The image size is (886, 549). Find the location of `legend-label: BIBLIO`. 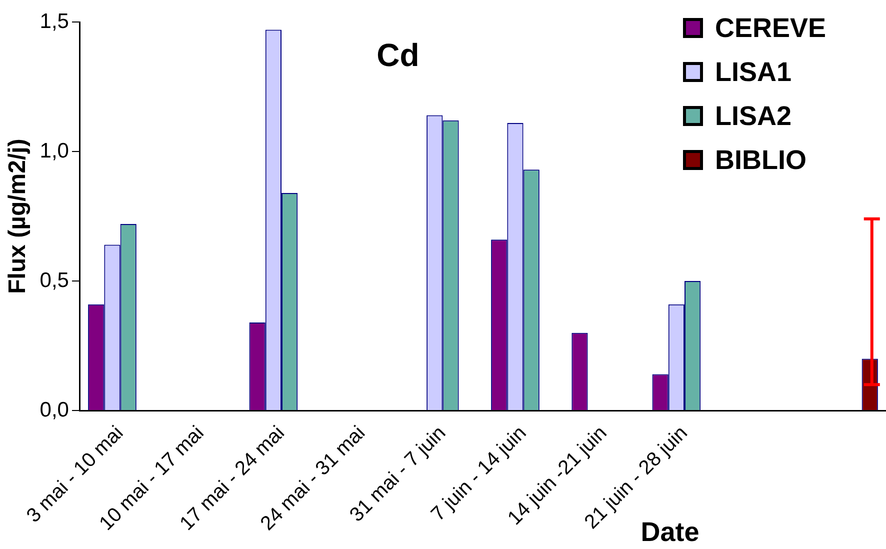

legend-label: BIBLIO is located at coordinates (760, 160).